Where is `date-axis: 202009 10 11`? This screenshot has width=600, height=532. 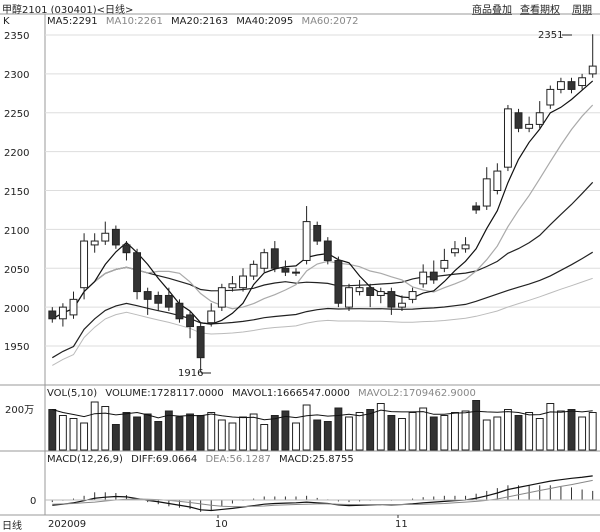 date-axis: 202009 10 11 is located at coordinates (228, 522).